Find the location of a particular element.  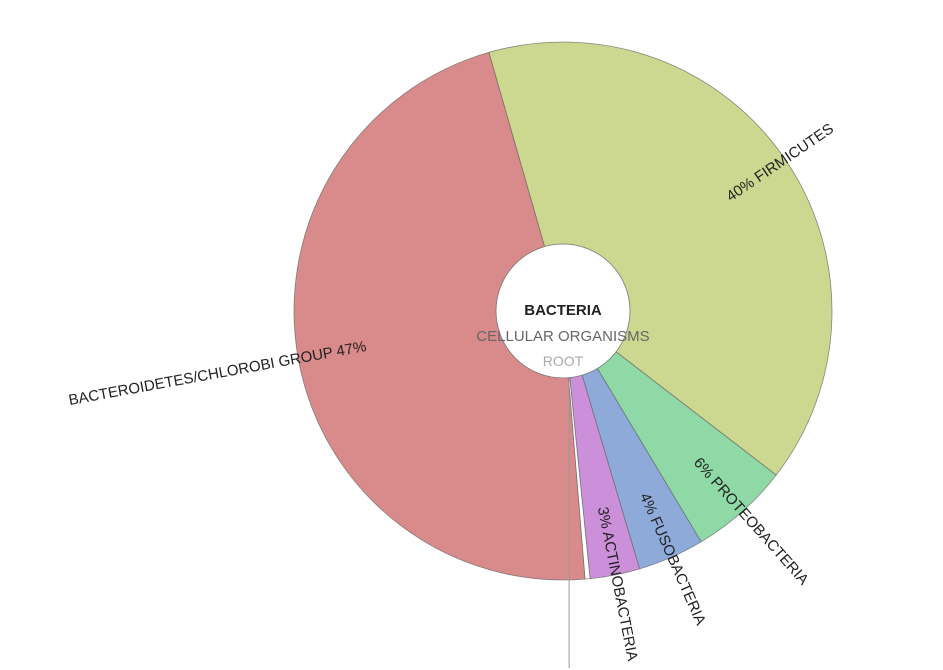

center-current-label: BACTERIA is located at coordinates (563, 310).